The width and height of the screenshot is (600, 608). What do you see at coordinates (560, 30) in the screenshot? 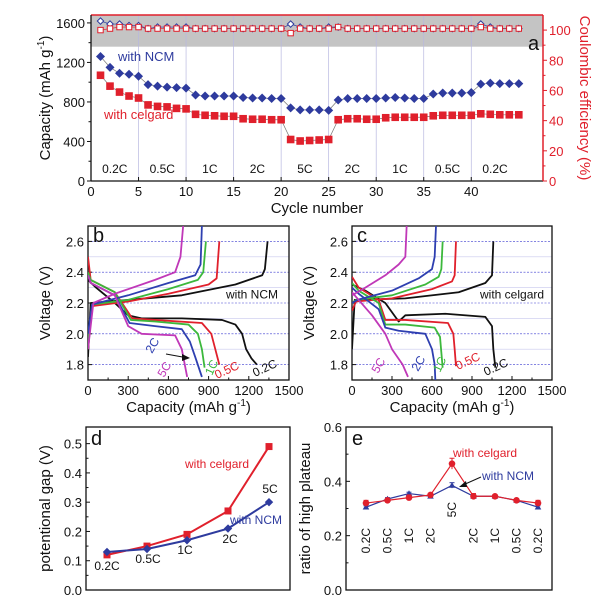
I see `y-right-tick-label: 100` at bounding box center [560, 30].